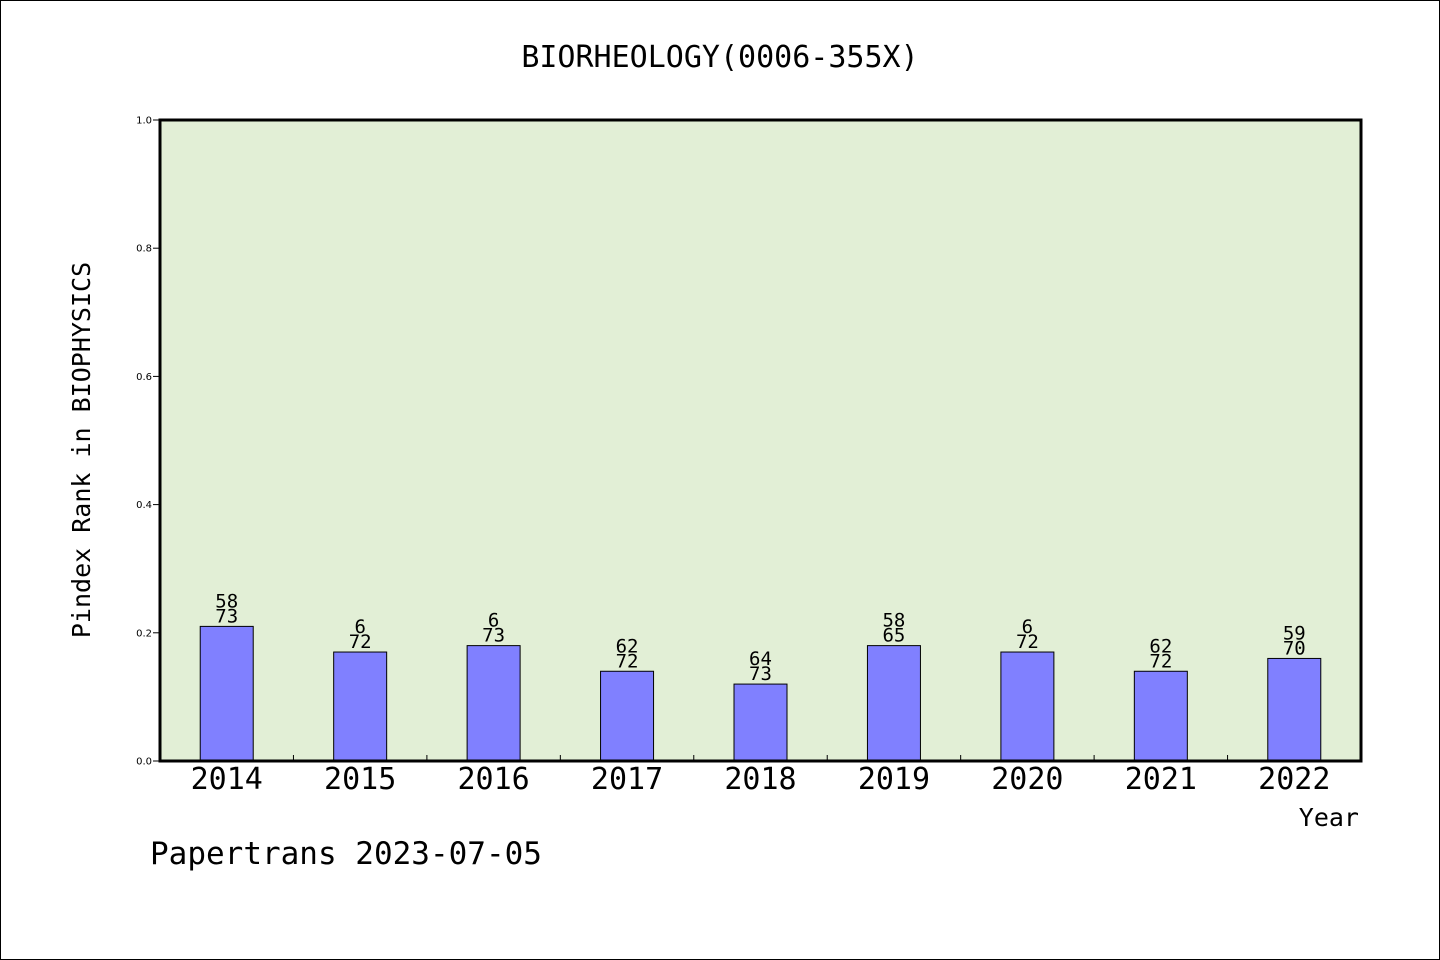 The height and width of the screenshot is (960, 1440). What do you see at coordinates (760, 779) in the screenshot?
I see `x-tick-label: 2018` at bounding box center [760, 779].